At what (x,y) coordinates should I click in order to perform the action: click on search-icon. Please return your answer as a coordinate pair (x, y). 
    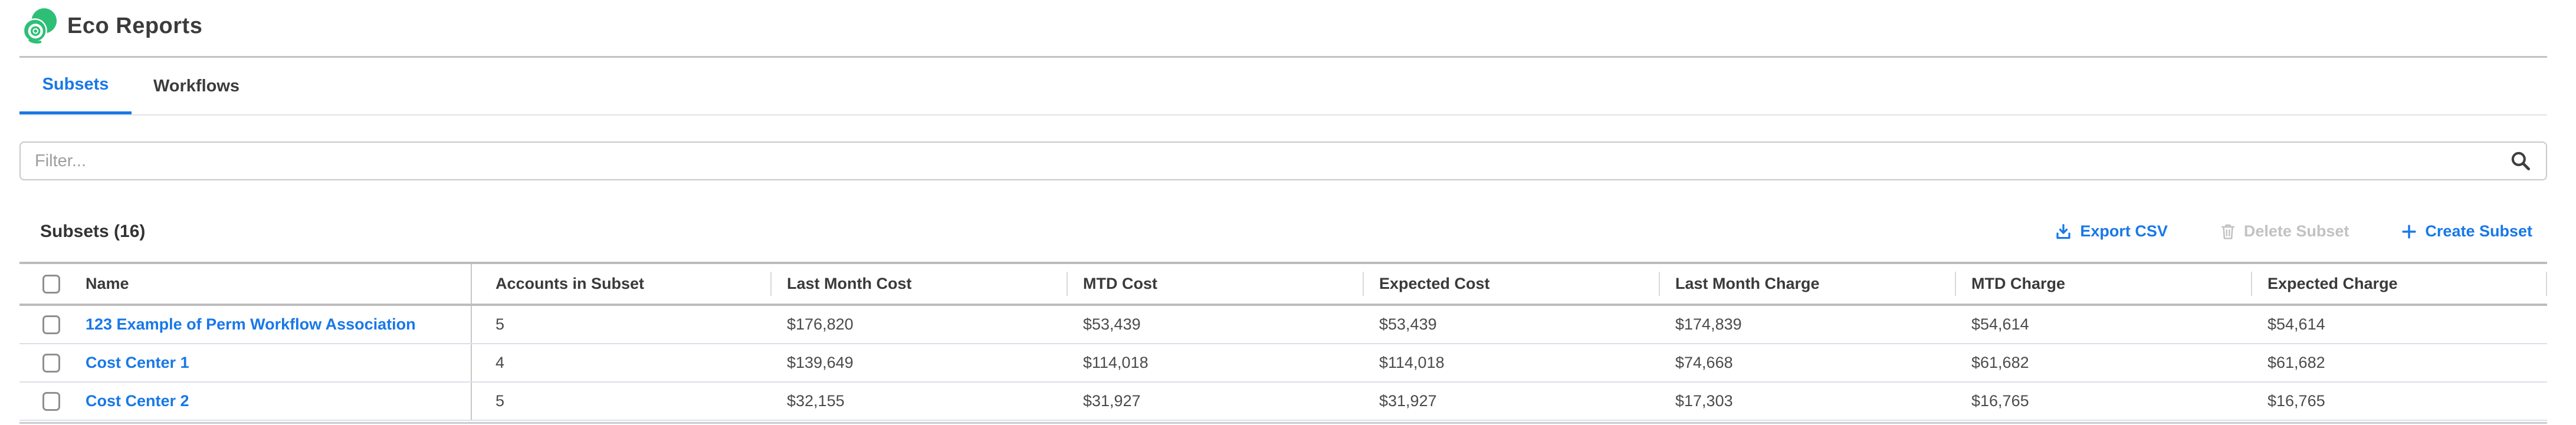
    Looking at the image, I should click on (2520, 160).